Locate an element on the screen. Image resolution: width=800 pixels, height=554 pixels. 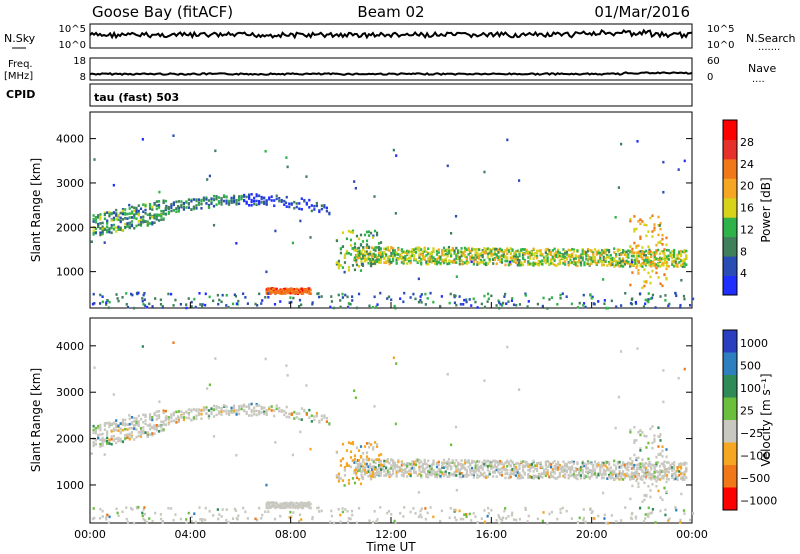
freq-frame is located at coordinates (391, 69).